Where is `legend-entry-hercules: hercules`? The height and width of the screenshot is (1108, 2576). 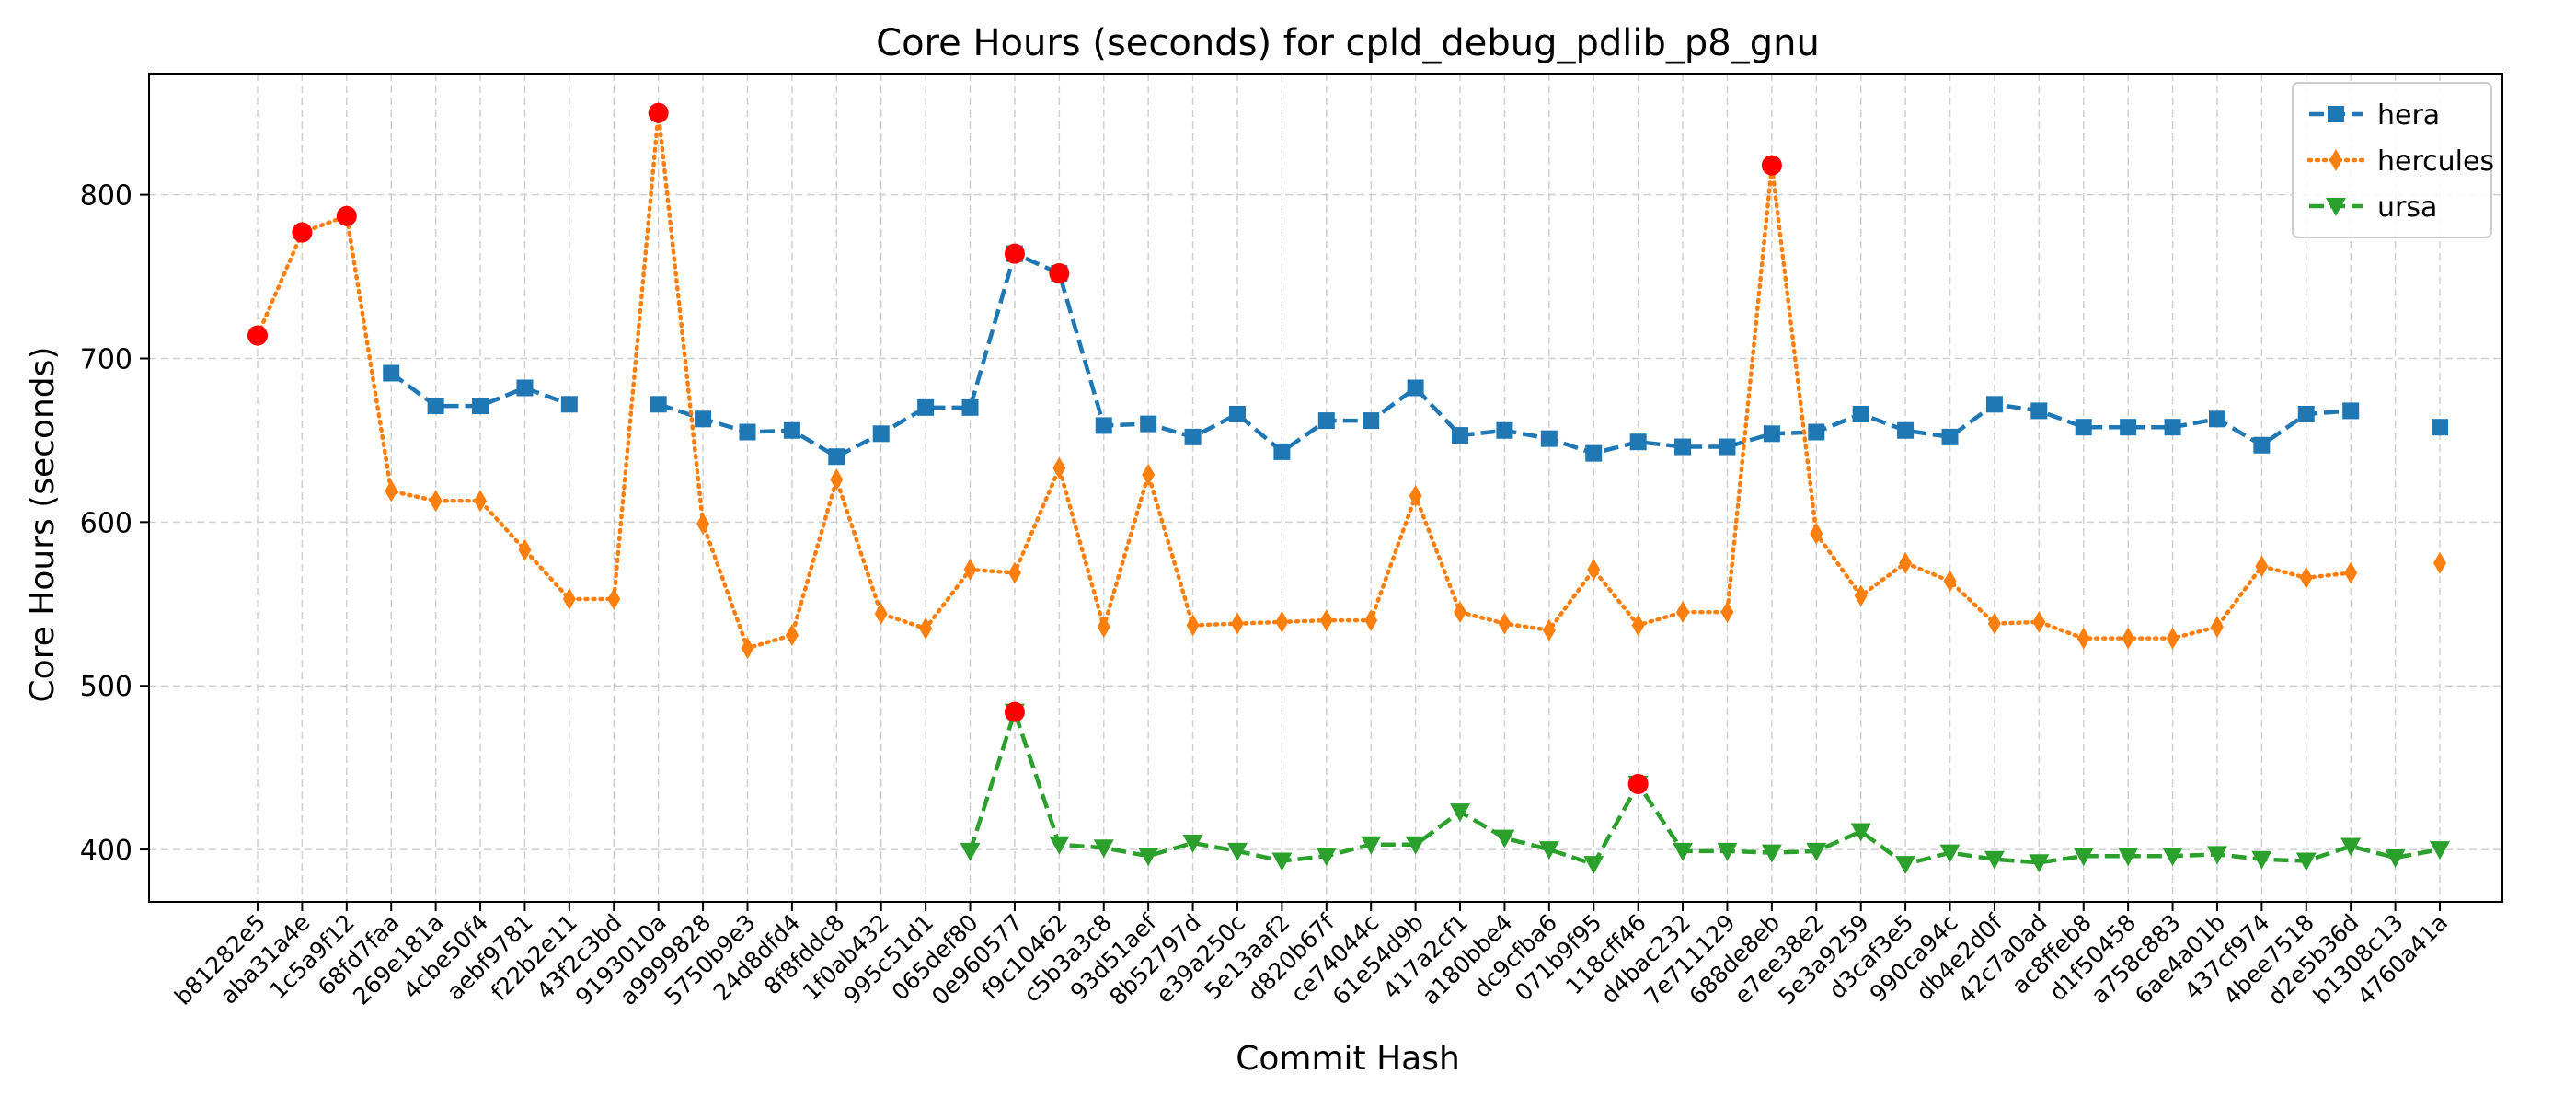 legend-entry-hercules: hercules is located at coordinates (2400, 161).